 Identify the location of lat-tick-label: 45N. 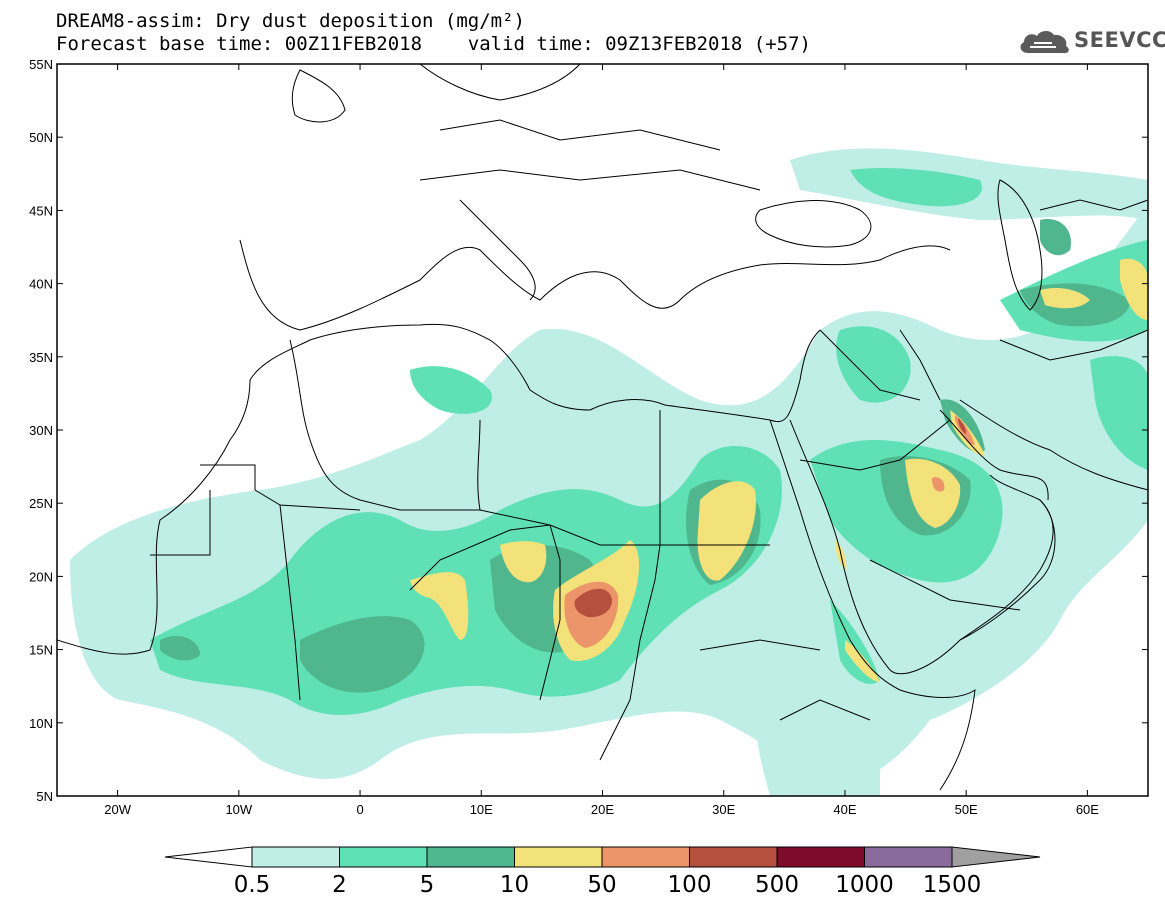
(41, 210).